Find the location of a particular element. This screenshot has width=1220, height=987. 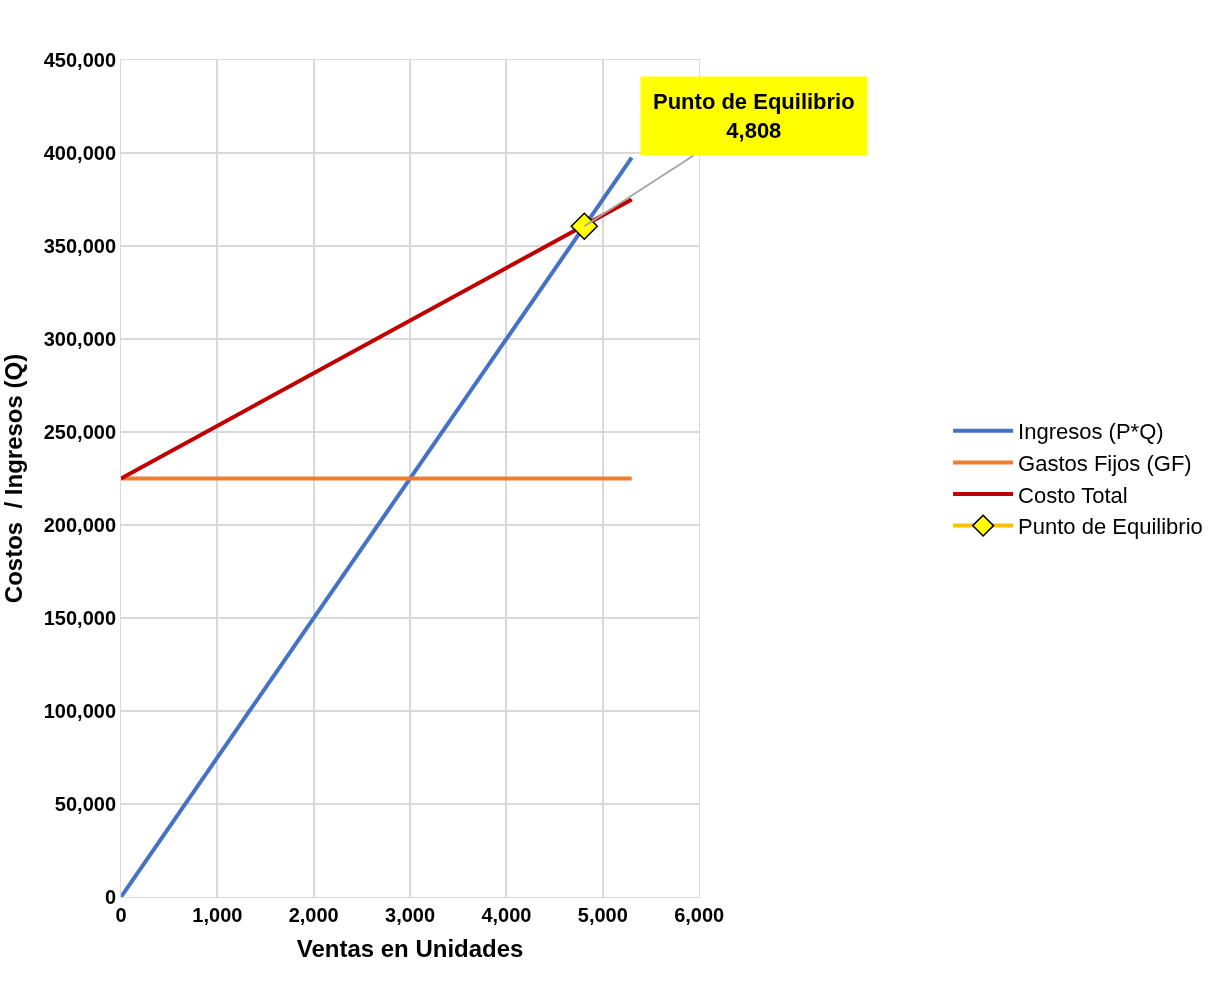

annotation: Punto de Equilibrio 4,808 is located at coordinates (754, 116).